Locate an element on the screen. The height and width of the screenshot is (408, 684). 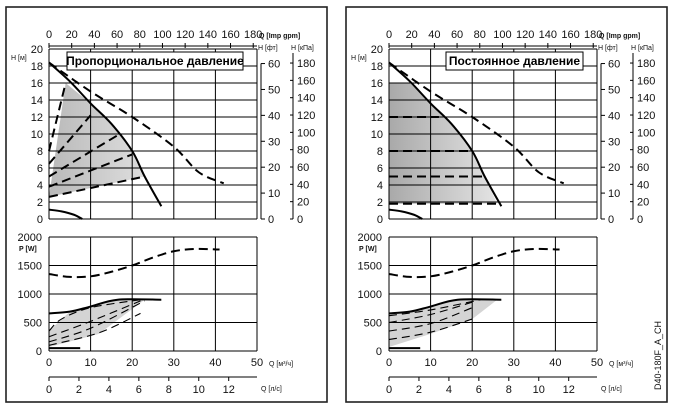
gpm-tick-label: 0 is located at coordinates (389, 35).